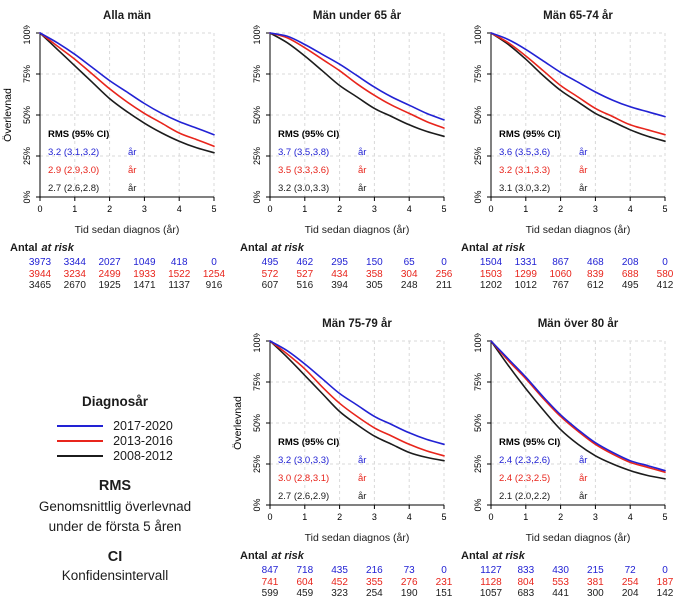 Image resolution: width=676 pixels, height=613 pixels. I want to click on rms-value-2008-2012: 2.7 (2.6,2.9), so click(303, 496).